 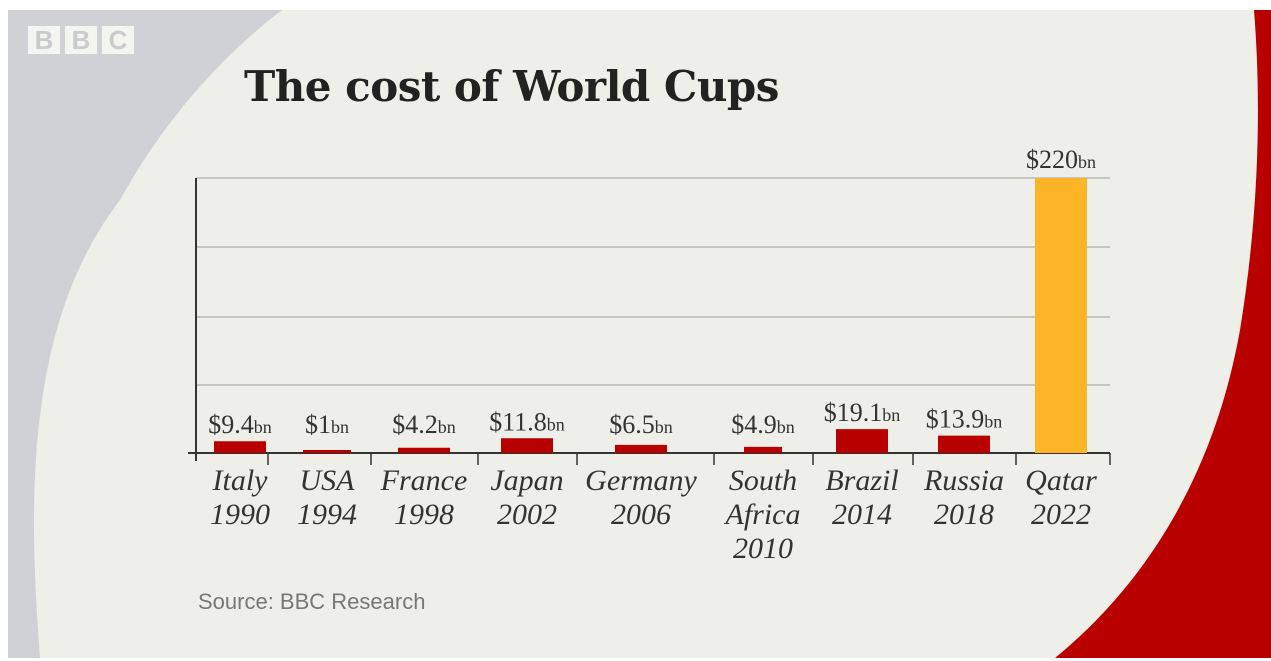 I want to click on value-label: $4.2bn, so click(x=424, y=424).